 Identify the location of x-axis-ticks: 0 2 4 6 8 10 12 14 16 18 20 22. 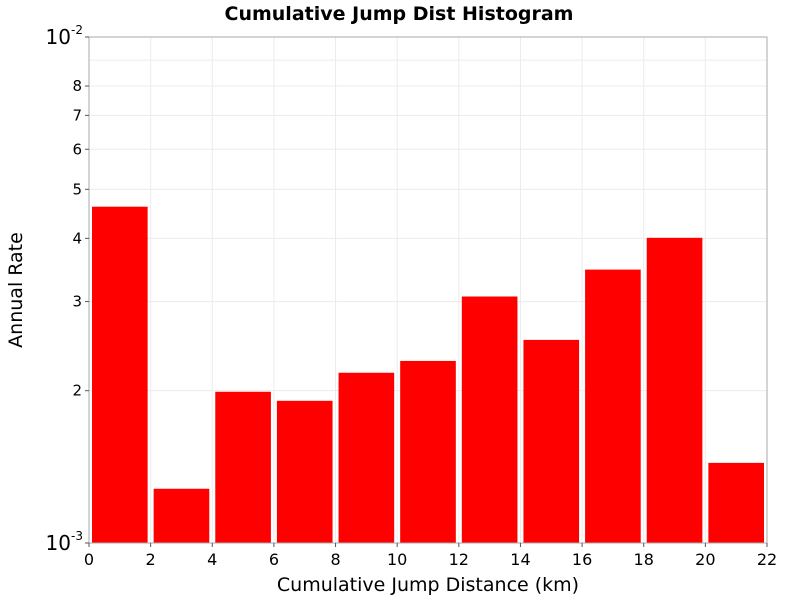
(430, 556).